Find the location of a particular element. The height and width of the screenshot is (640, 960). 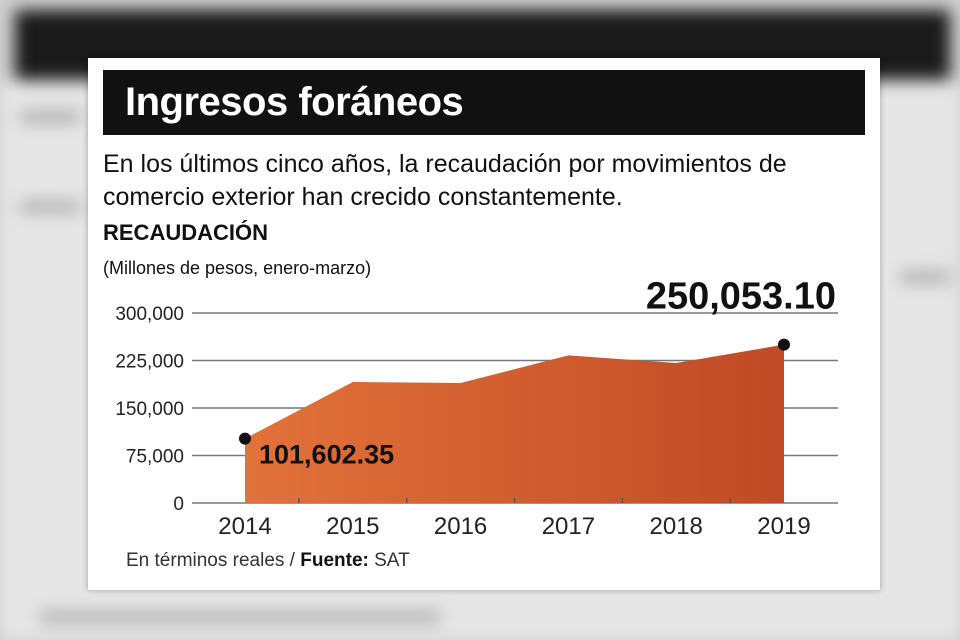

footer-note: En términos reales / Fuente: SAT is located at coordinates (268, 561).